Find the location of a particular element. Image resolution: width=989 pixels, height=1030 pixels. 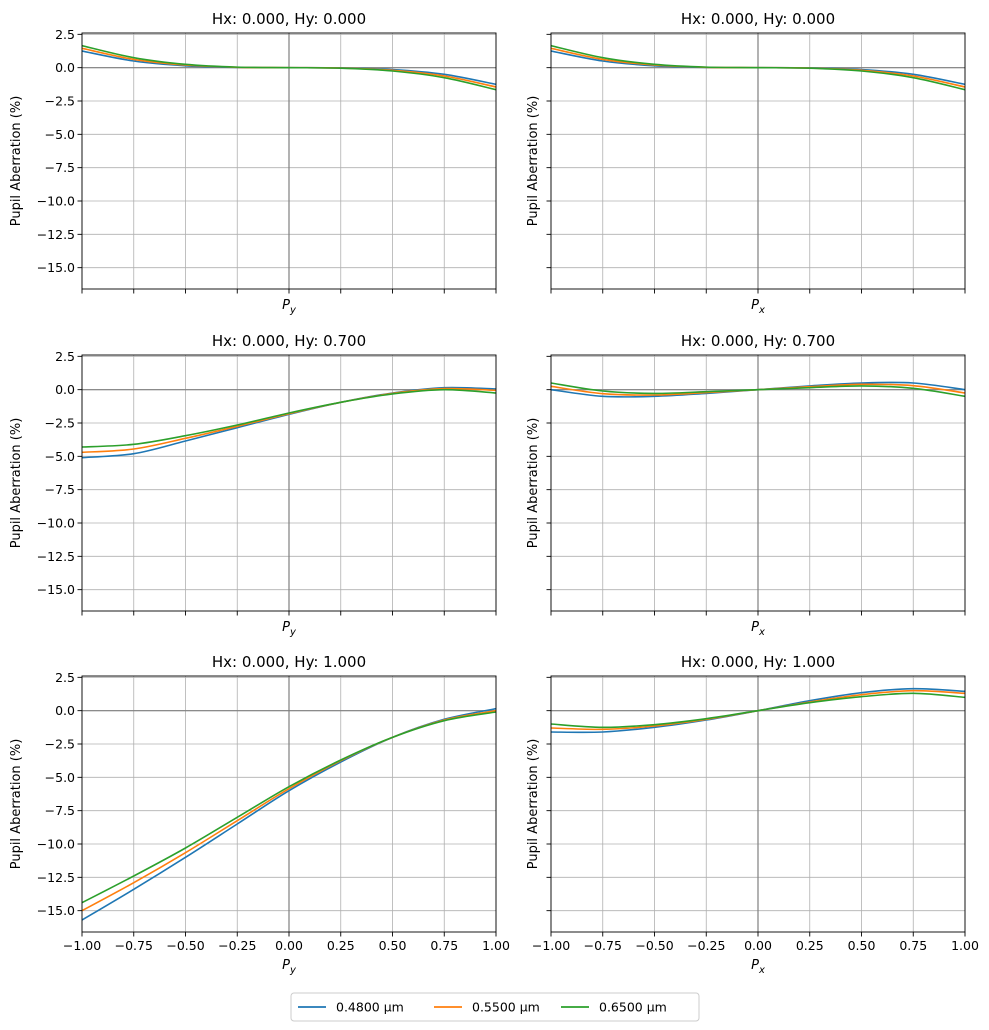

legend-label: 0.6500 µm is located at coordinates (633, 1007).